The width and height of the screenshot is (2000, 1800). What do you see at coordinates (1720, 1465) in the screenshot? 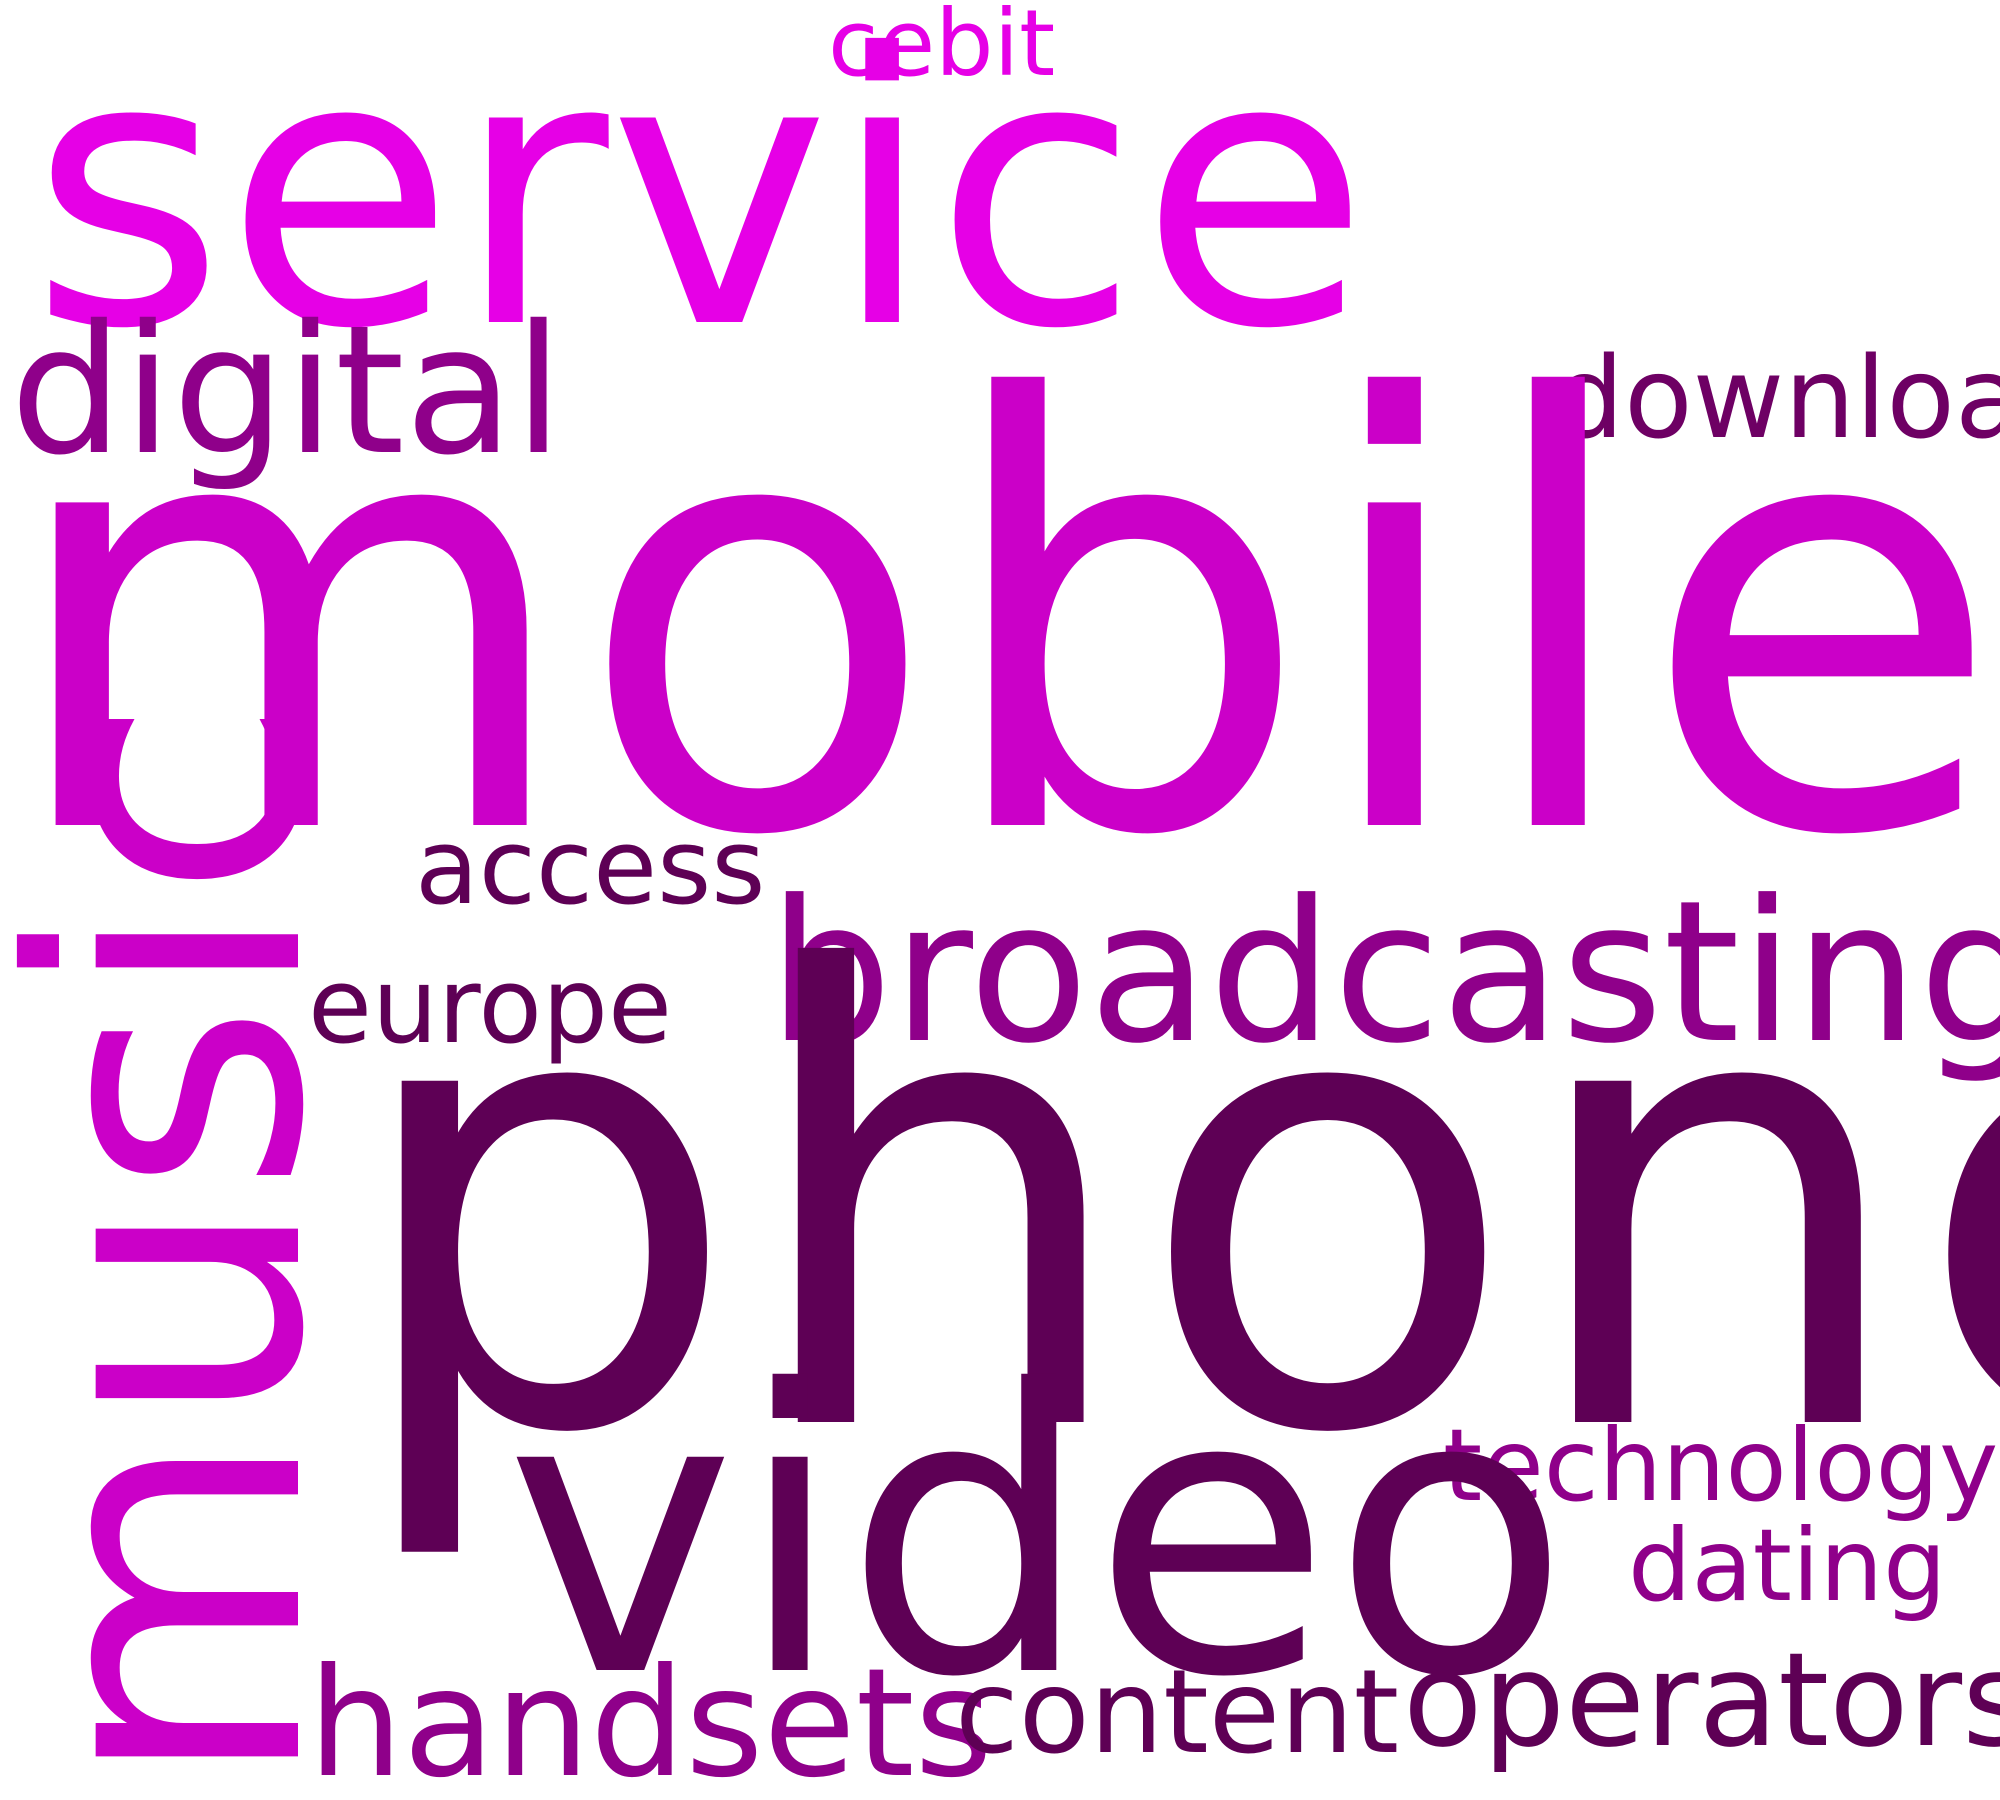
I see `word-technology: technology` at bounding box center [1720, 1465].